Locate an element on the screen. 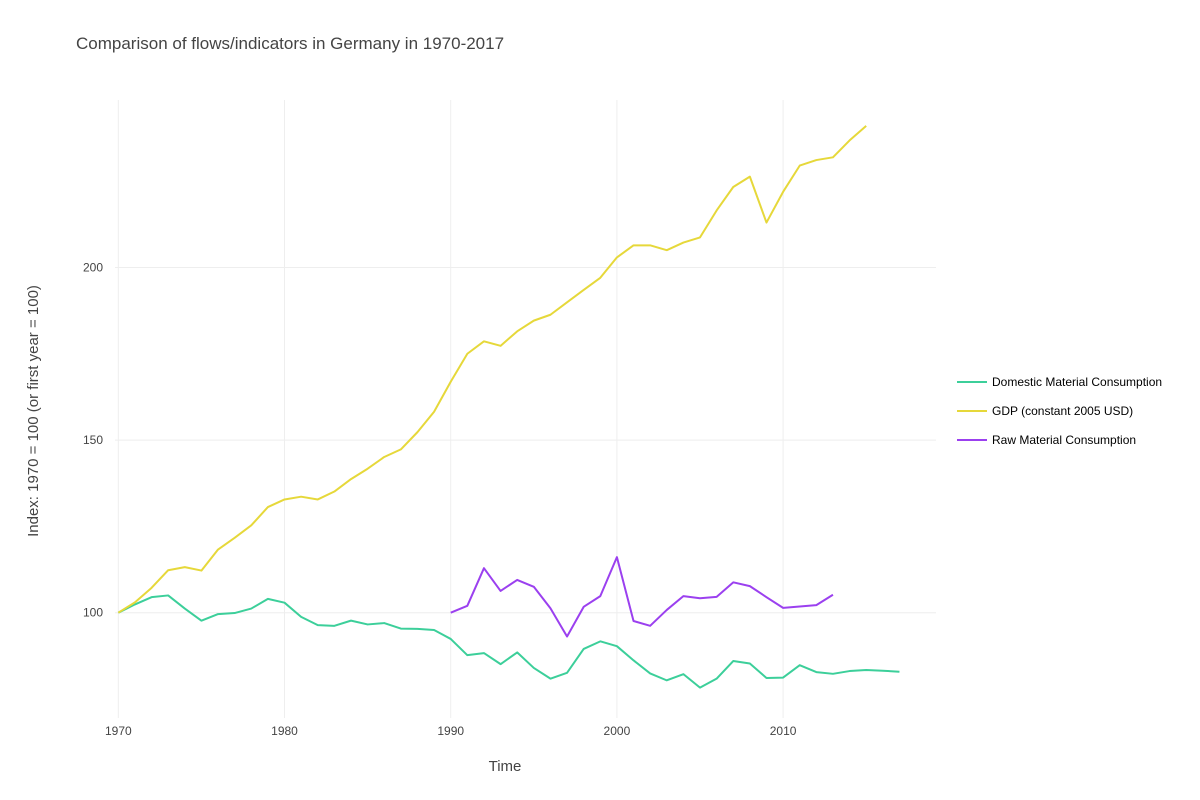 The width and height of the screenshot is (1200, 800). legend-item-raw-material-consumption: Raw Material Consumption is located at coordinates (1046, 440).